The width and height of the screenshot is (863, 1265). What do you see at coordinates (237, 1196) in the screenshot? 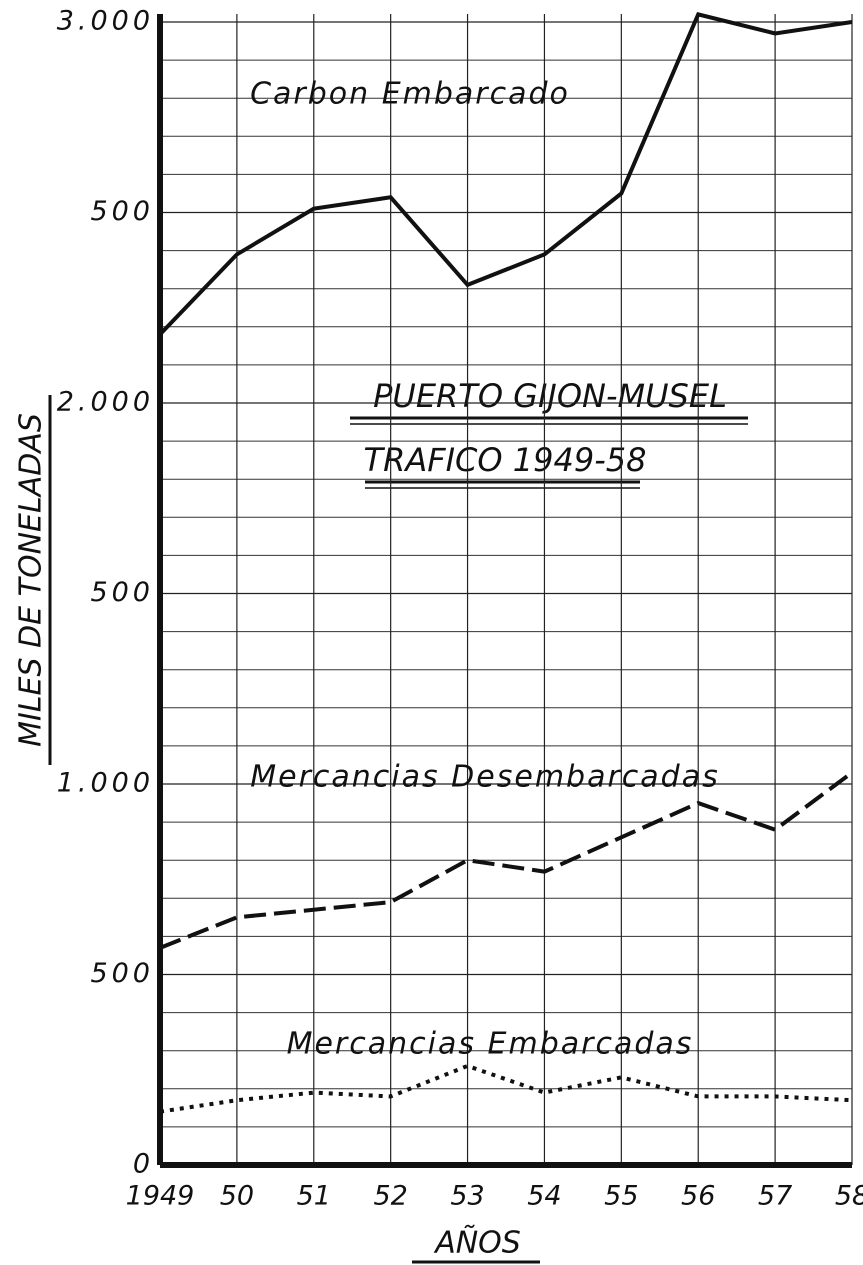
I see `x-tick-label: 50` at bounding box center [237, 1196].